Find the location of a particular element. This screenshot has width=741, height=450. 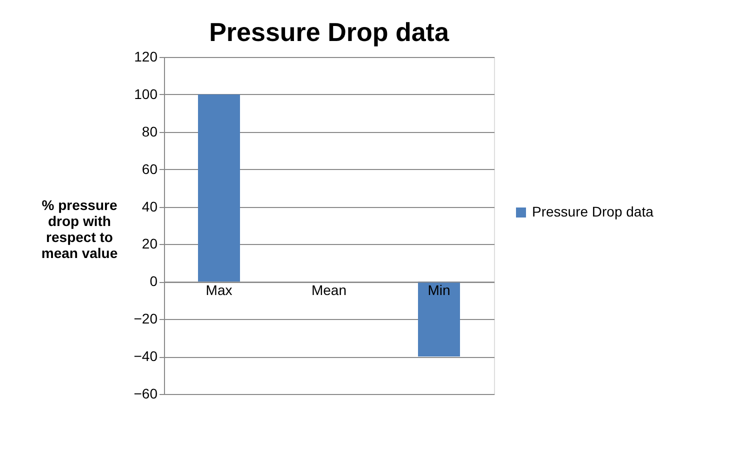

y-tick-label: 120 is located at coordinates (146, 56).